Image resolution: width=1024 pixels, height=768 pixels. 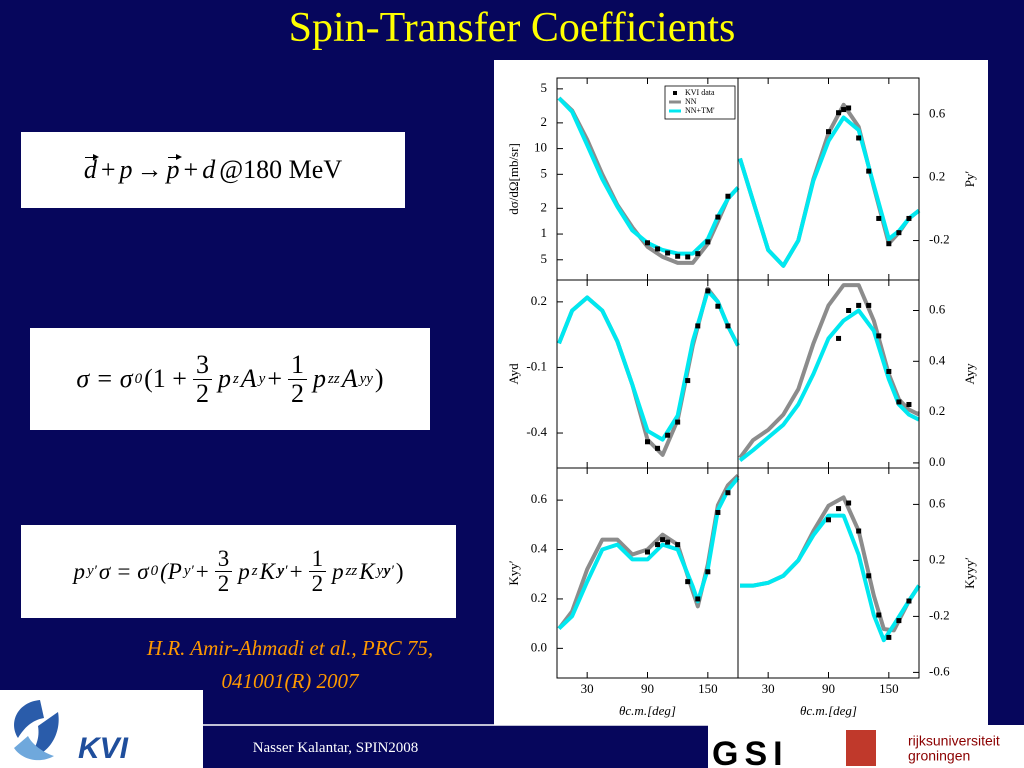 What do you see at coordinates (750, 751) in the screenshot?
I see `gsi-logo: GSI` at bounding box center [750, 751].